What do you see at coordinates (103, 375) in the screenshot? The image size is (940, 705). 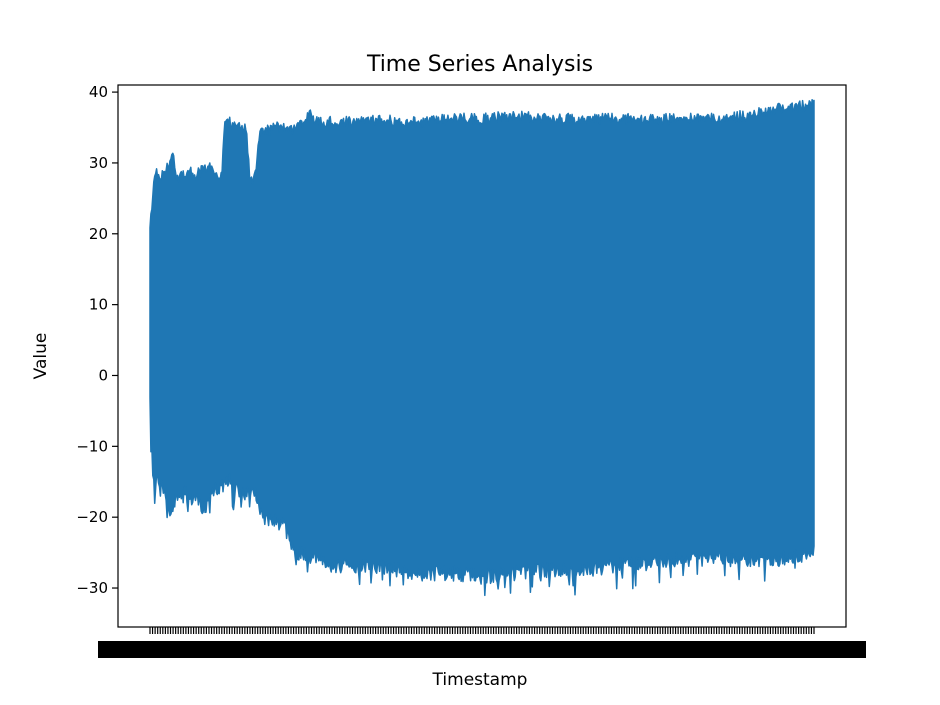 I see `y-tick-label: 0` at bounding box center [103, 375].